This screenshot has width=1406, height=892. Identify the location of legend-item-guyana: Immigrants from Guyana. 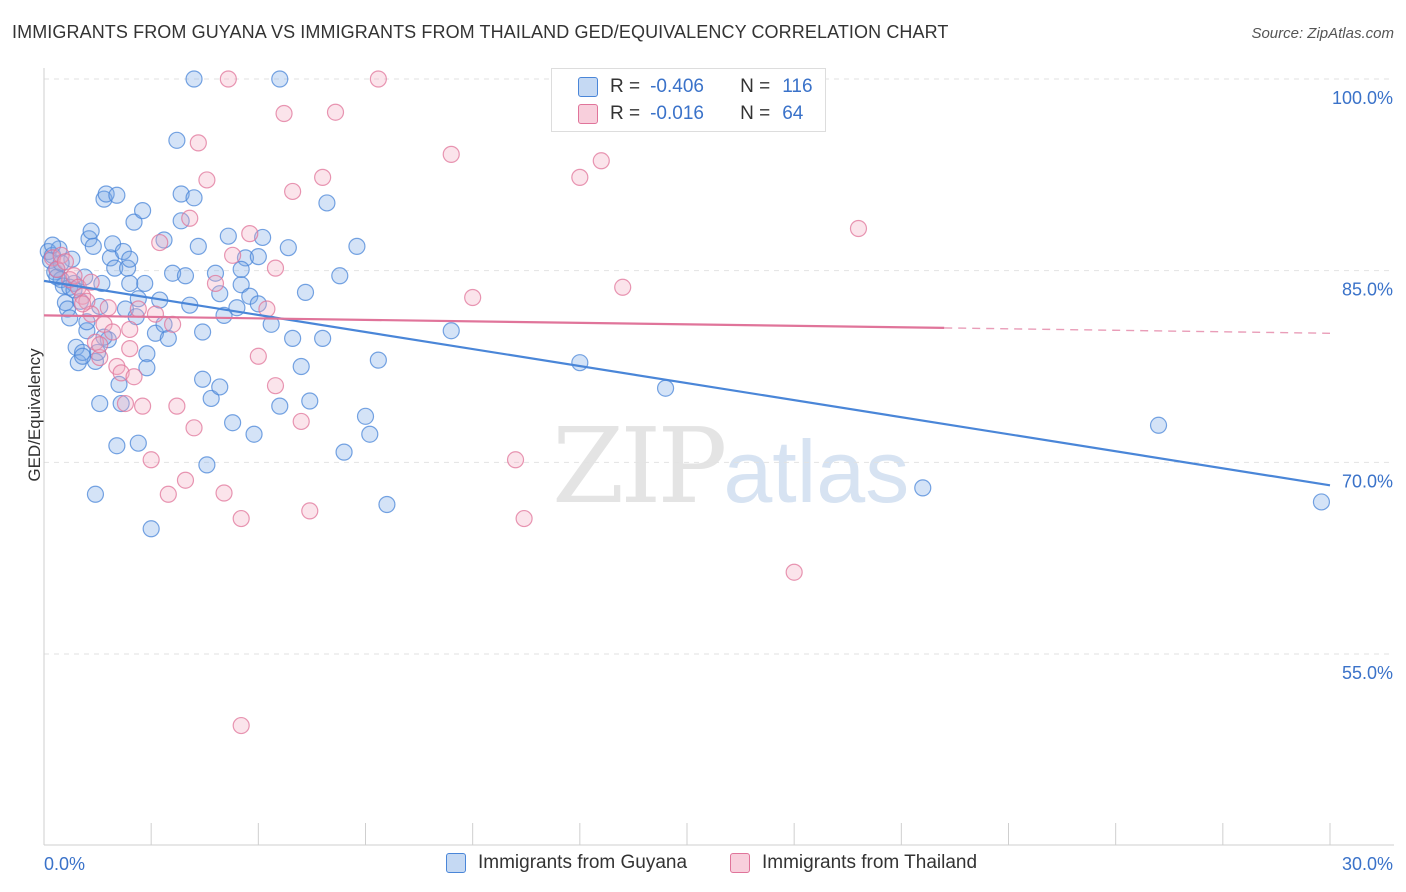
(566, 863).